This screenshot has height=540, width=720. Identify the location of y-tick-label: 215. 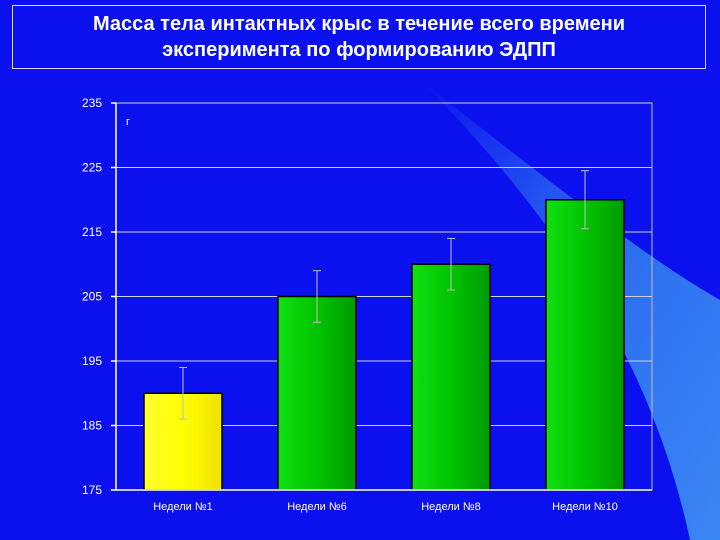
(92, 232).